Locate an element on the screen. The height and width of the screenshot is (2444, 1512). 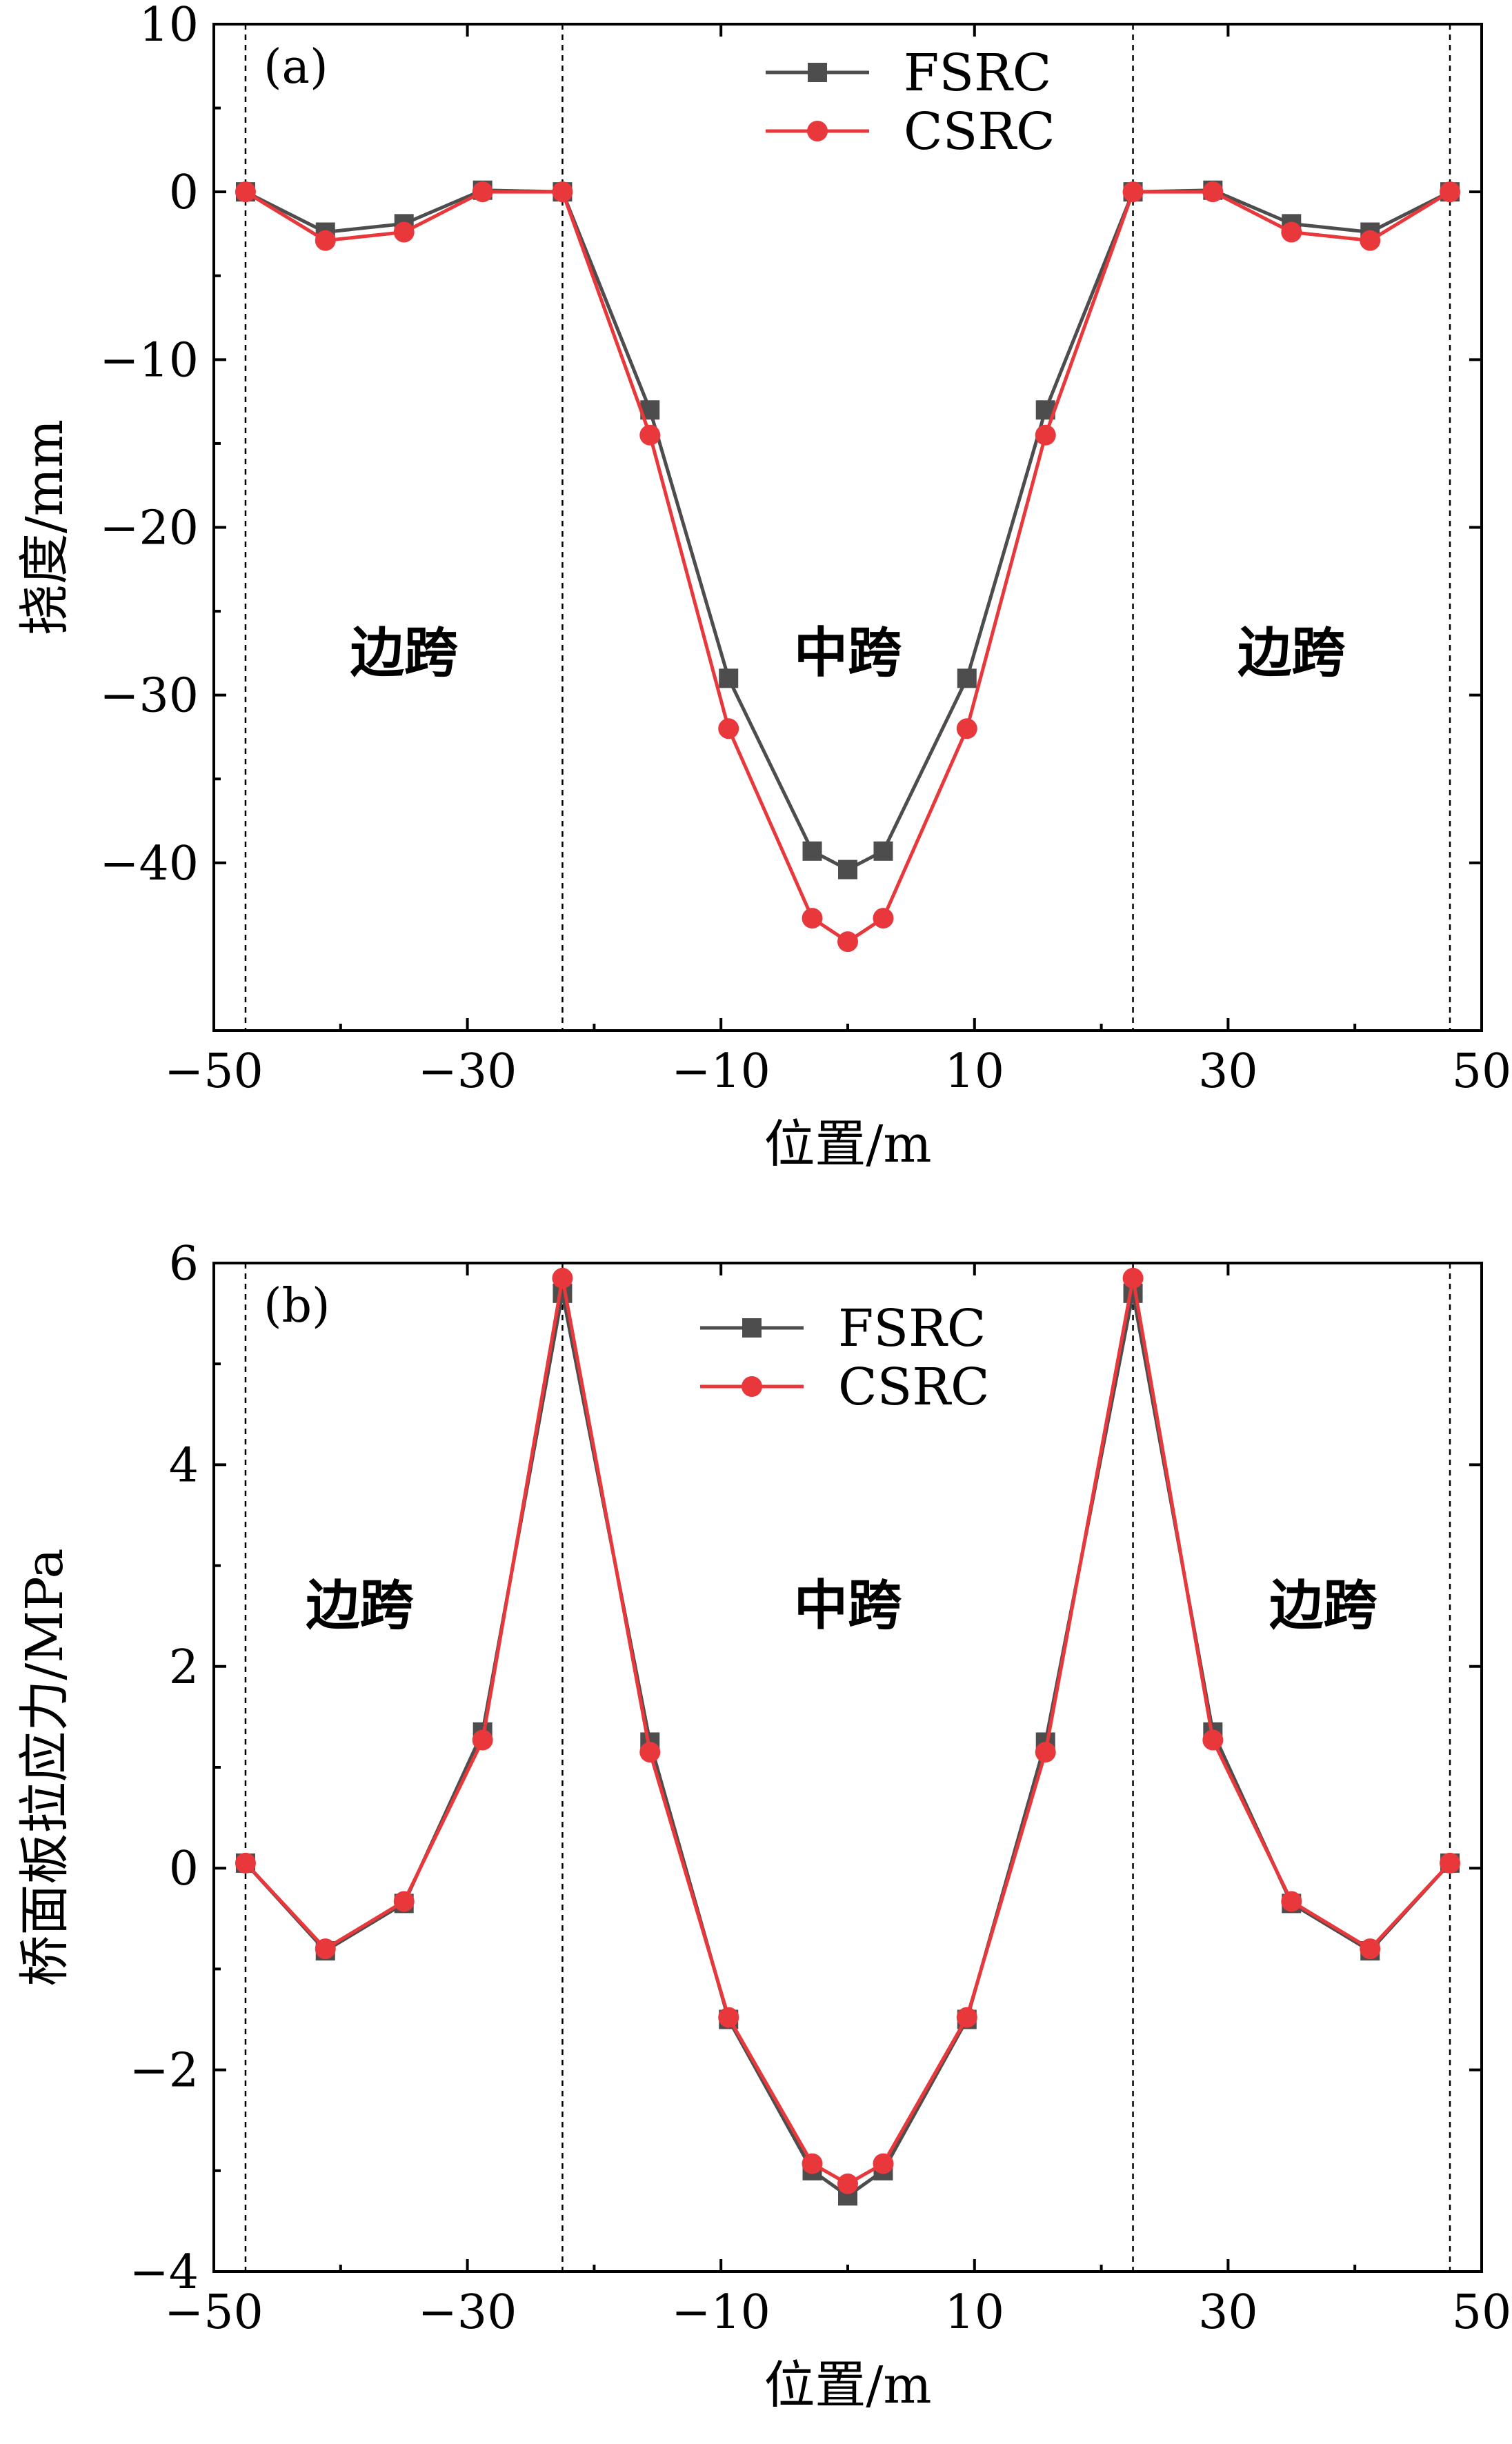
y-tick-label: −2 is located at coordinates (164, 2071).